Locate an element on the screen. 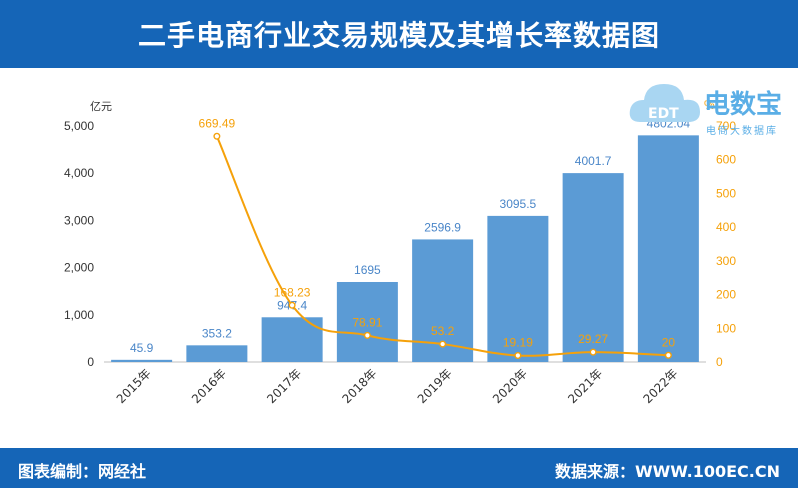  line-data-label: 53.2 is located at coordinates (443, 331).